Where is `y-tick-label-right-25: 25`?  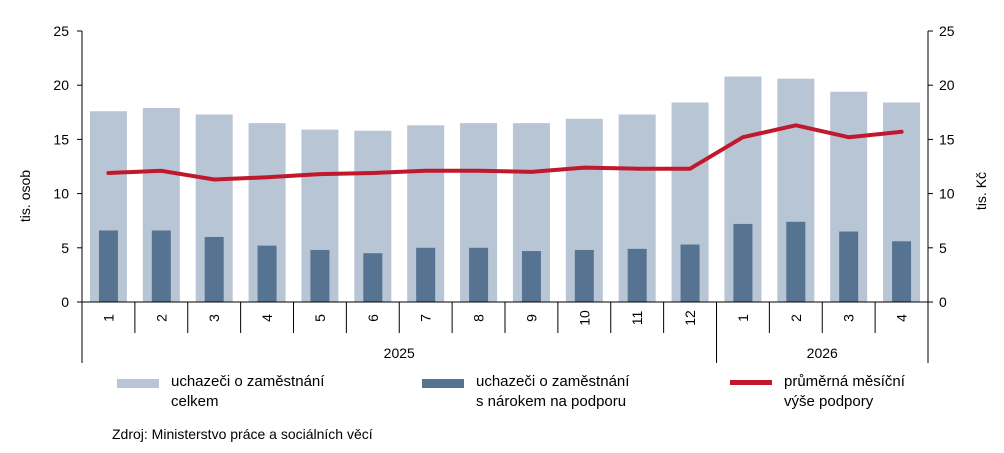
y-tick-label-right-25: 25 is located at coordinates (947, 31).